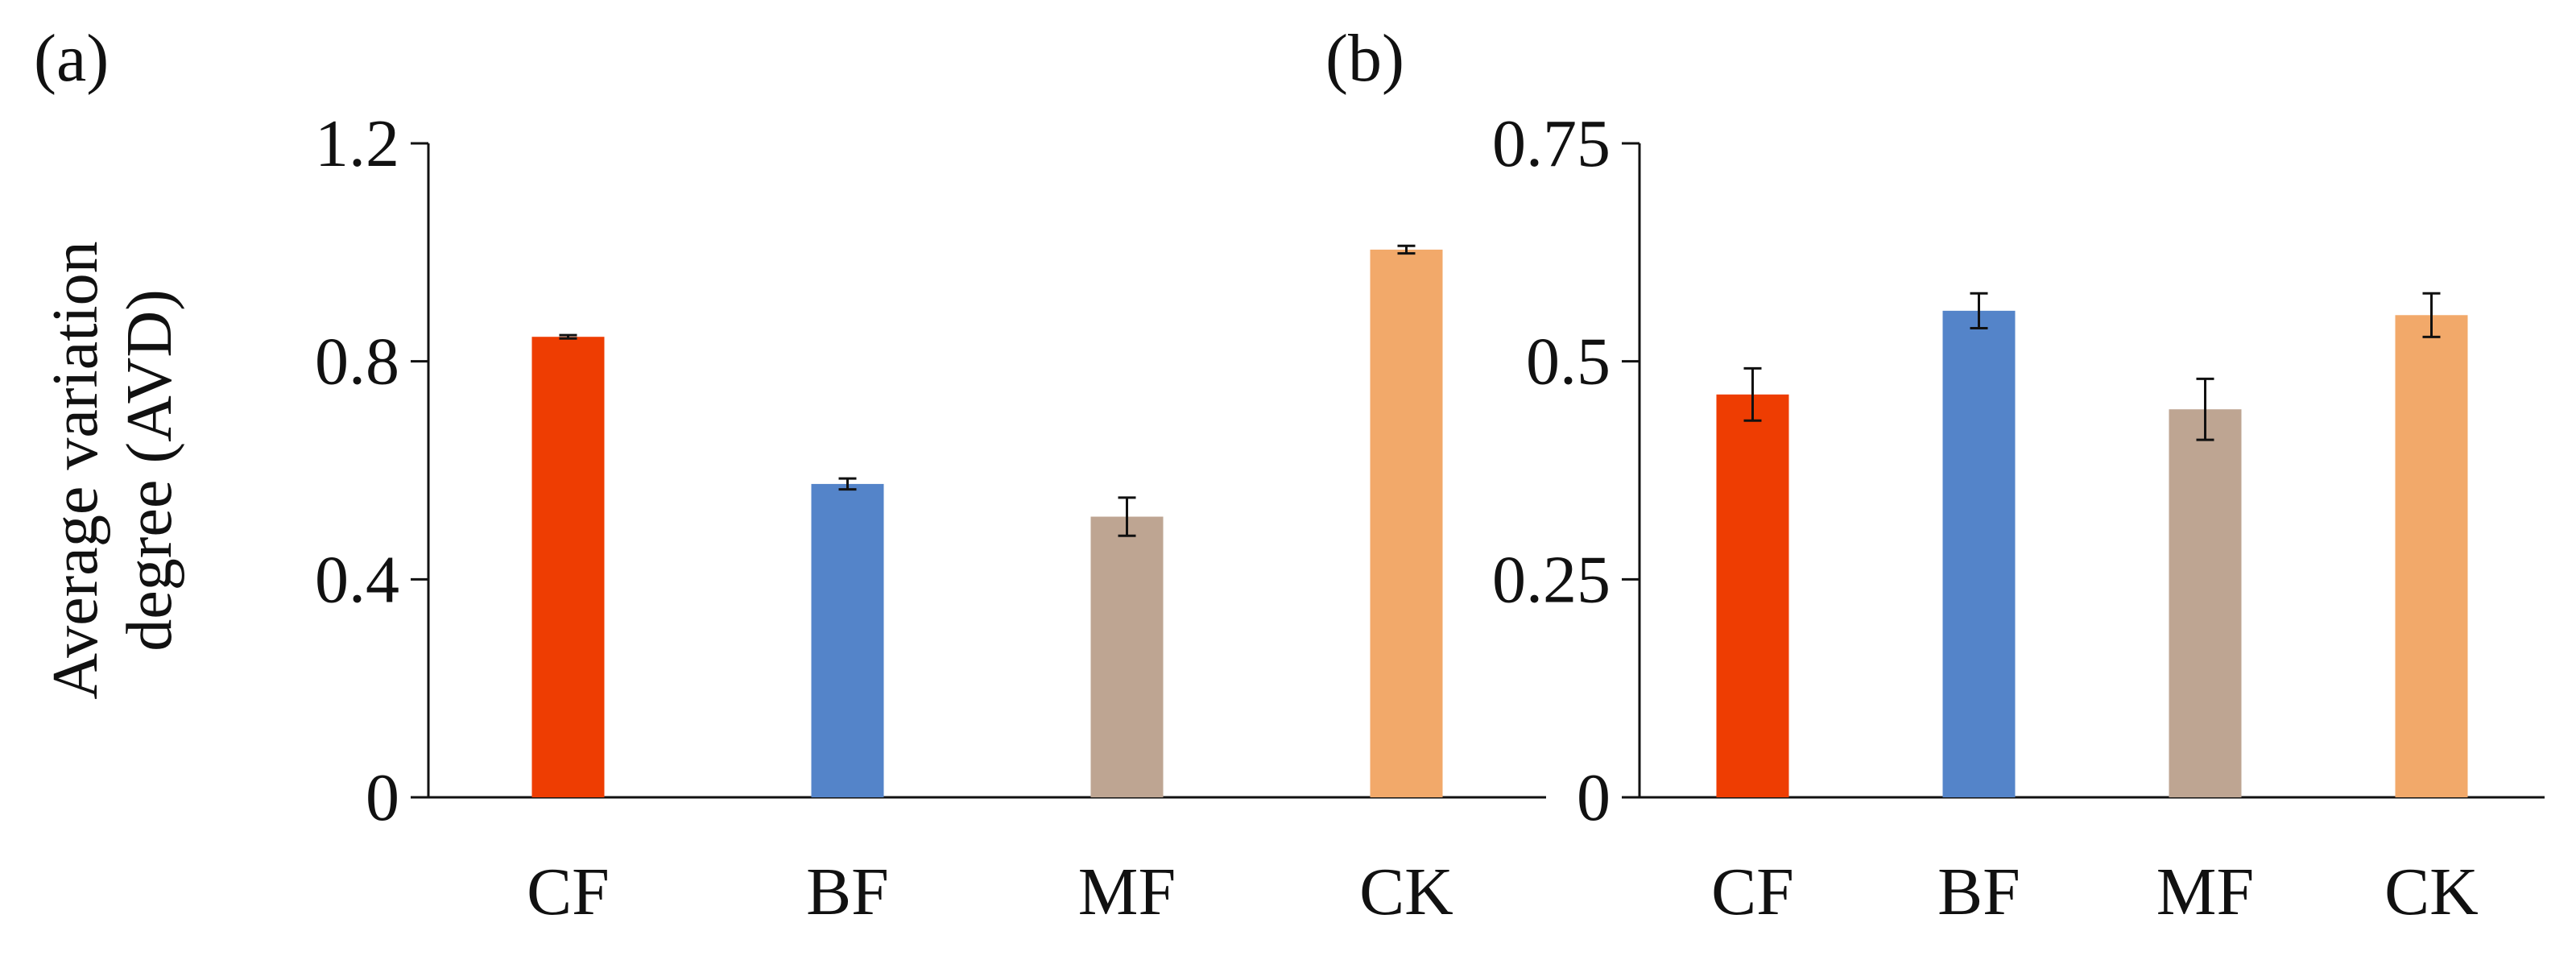 This screenshot has width=2576, height=960. What do you see at coordinates (1568, 362) in the screenshot?
I see `y-tick-label: 0.5` at bounding box center [1568, 362].